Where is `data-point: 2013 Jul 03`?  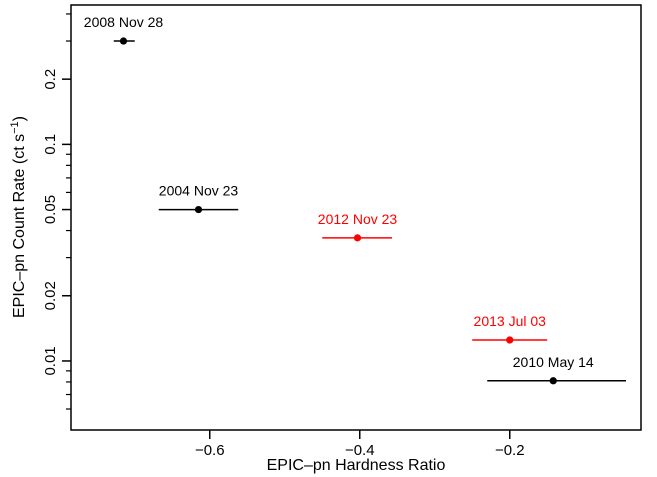 data-point: 2013 Jul 03 is located at coordinates (510, 328).